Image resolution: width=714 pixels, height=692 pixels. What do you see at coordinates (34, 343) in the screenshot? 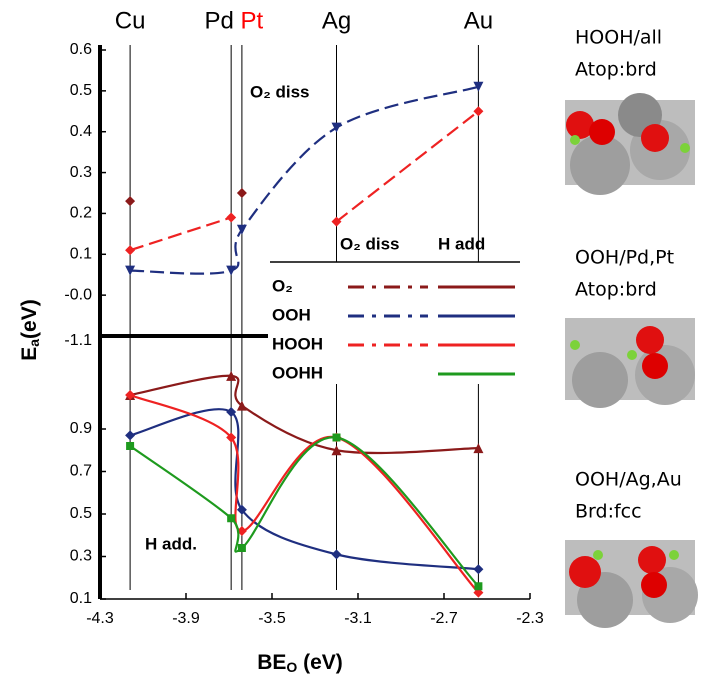
I see `y-title-sub: a` at bounding box center [34, 343].